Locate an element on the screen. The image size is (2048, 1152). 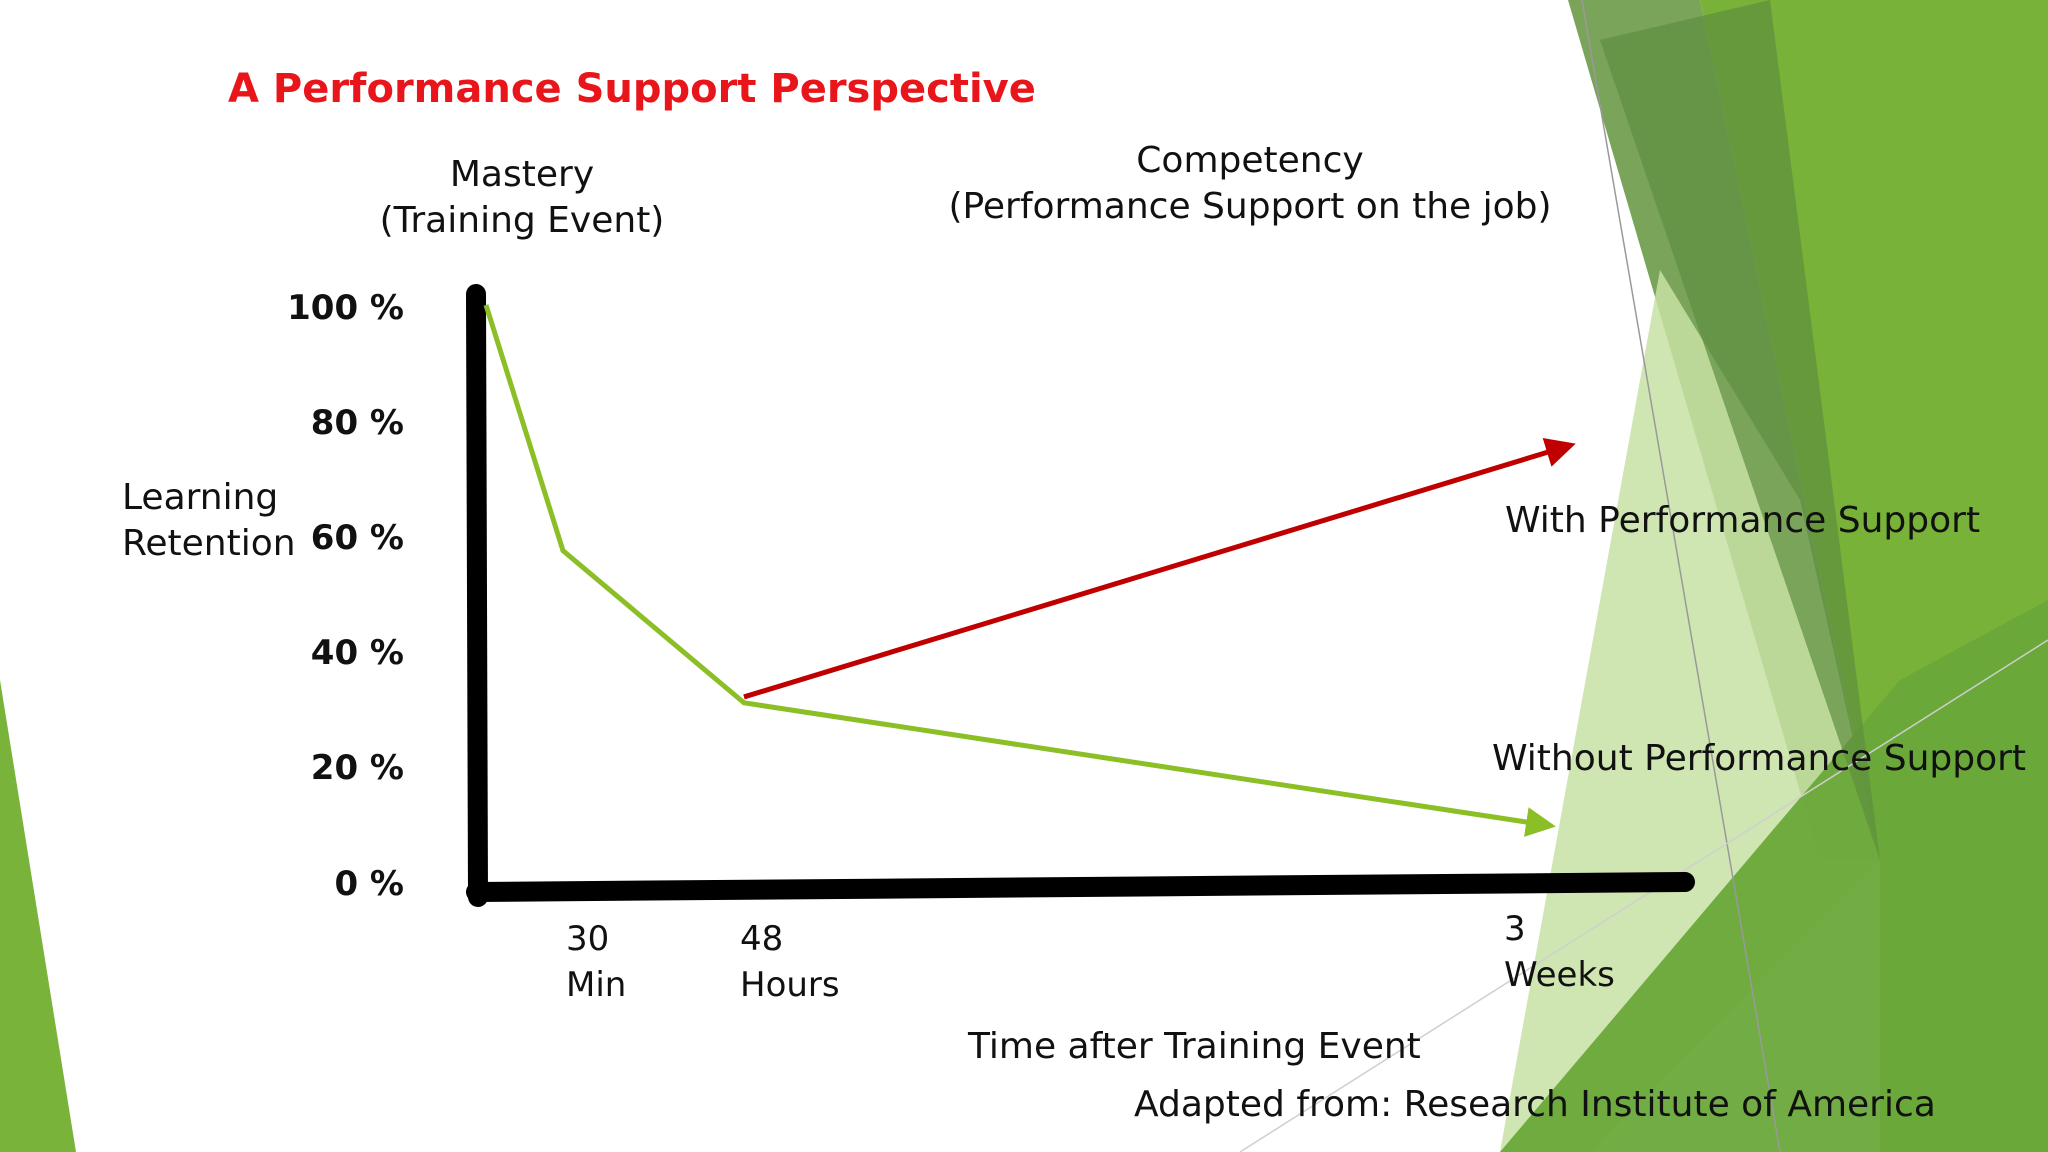
y-axis-label-line2: Retention is located at coordinates (209, 543).